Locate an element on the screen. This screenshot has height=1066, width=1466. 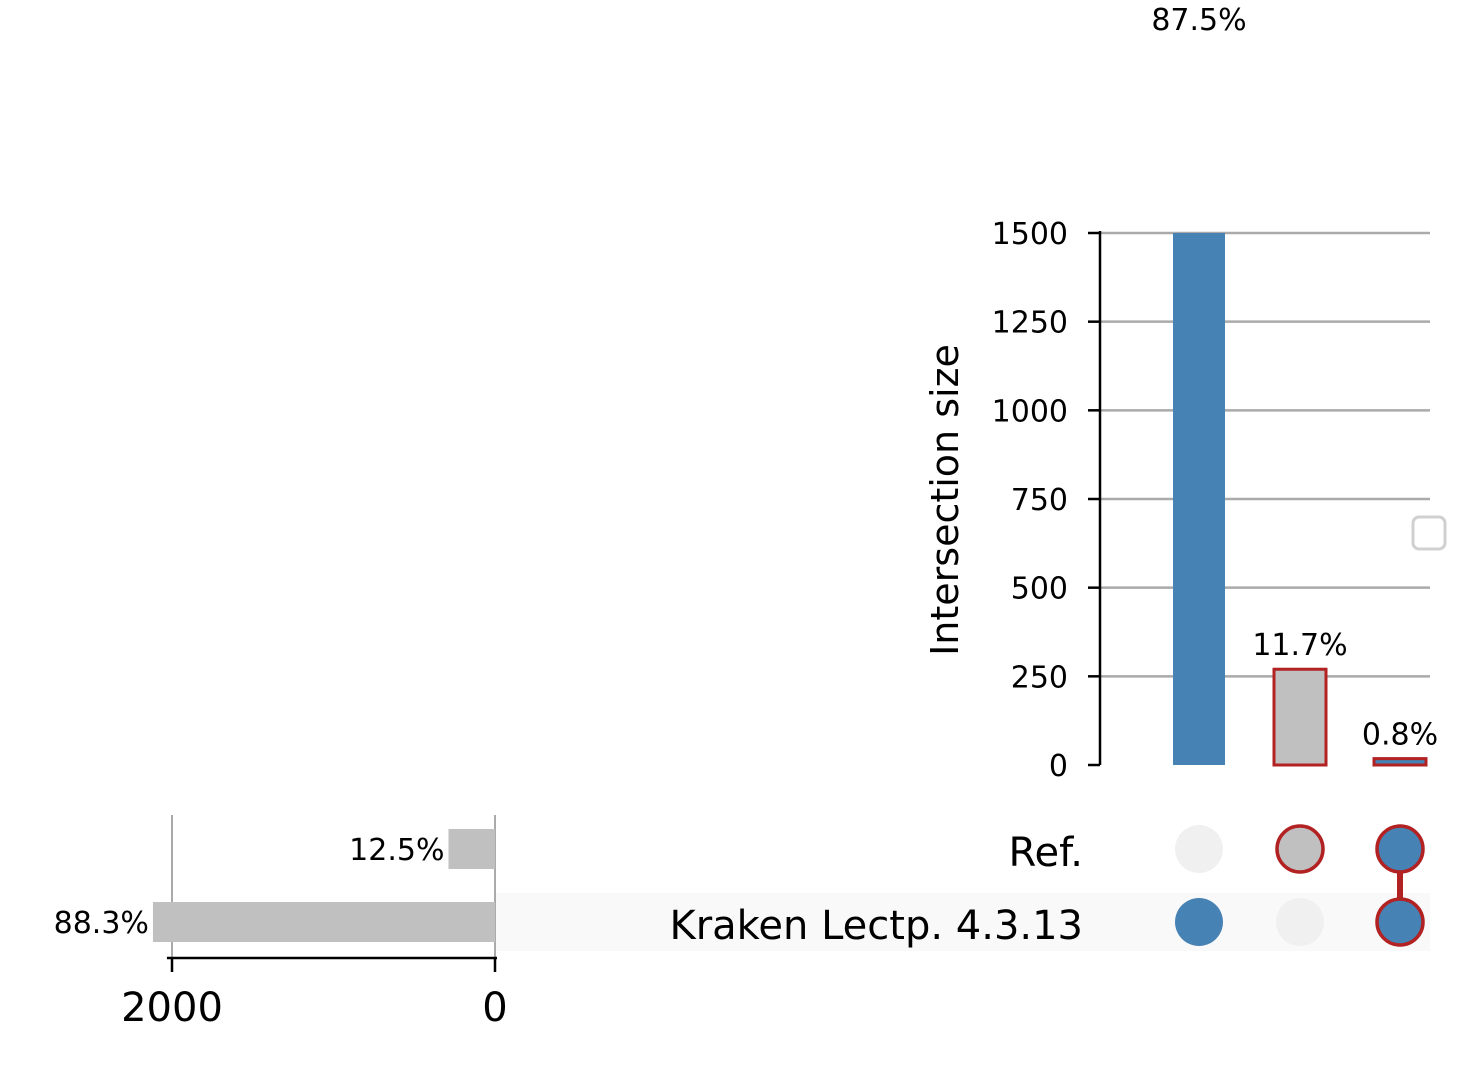
y-tick-label: 1000 is located at coordinates (1030, 411).